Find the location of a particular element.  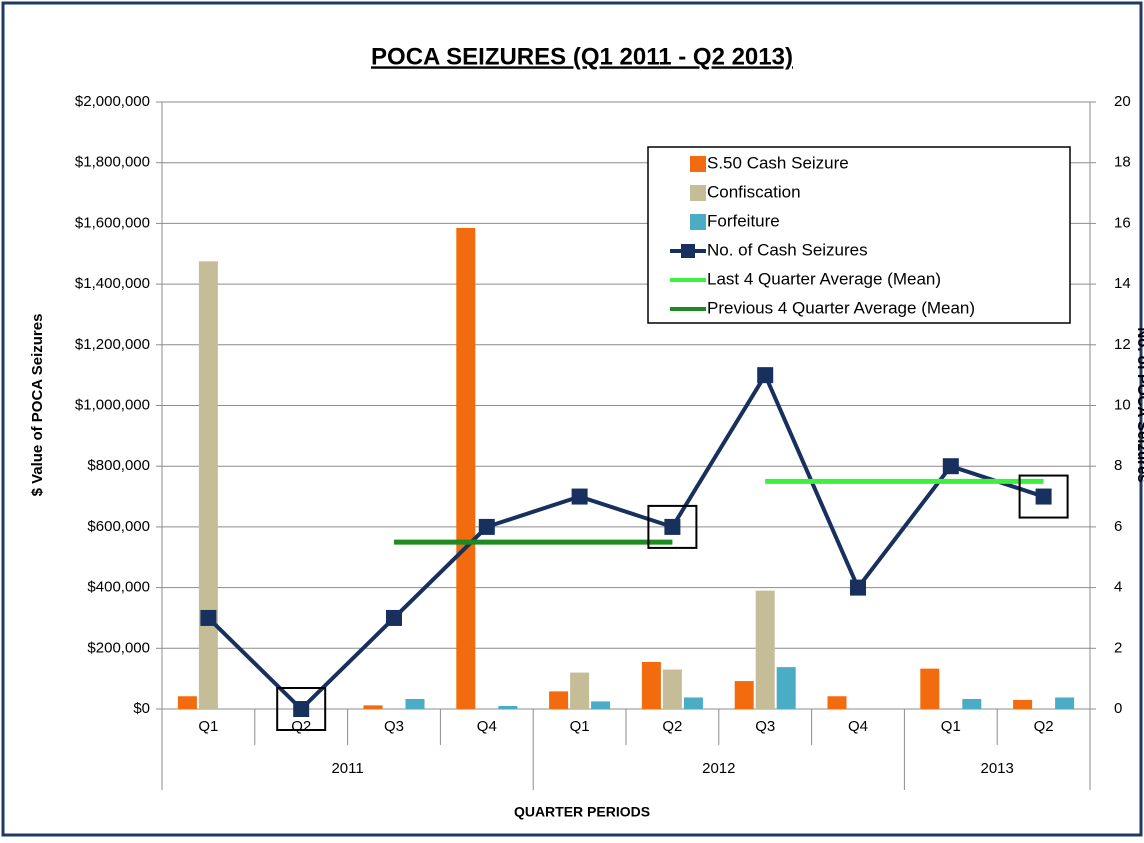

y-tick-label: $0 is located at coordinates (141, 708).